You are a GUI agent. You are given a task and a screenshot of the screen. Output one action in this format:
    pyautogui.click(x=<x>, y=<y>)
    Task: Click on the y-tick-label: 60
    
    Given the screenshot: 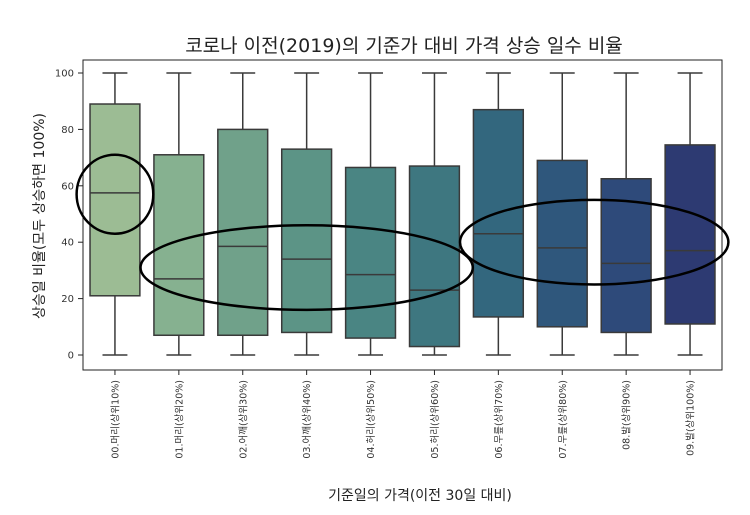 What is the action you would take?
    pyautogui.click(x=67, y=186)
    